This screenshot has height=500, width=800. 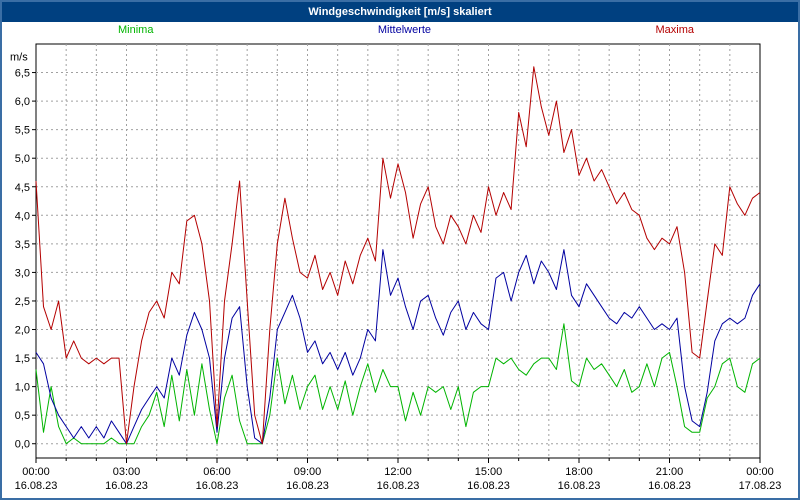 What do you see at coordinates (22, 131) in the screenshot?
I see `svg-text: 5,5` at bounding box center [22, 131].